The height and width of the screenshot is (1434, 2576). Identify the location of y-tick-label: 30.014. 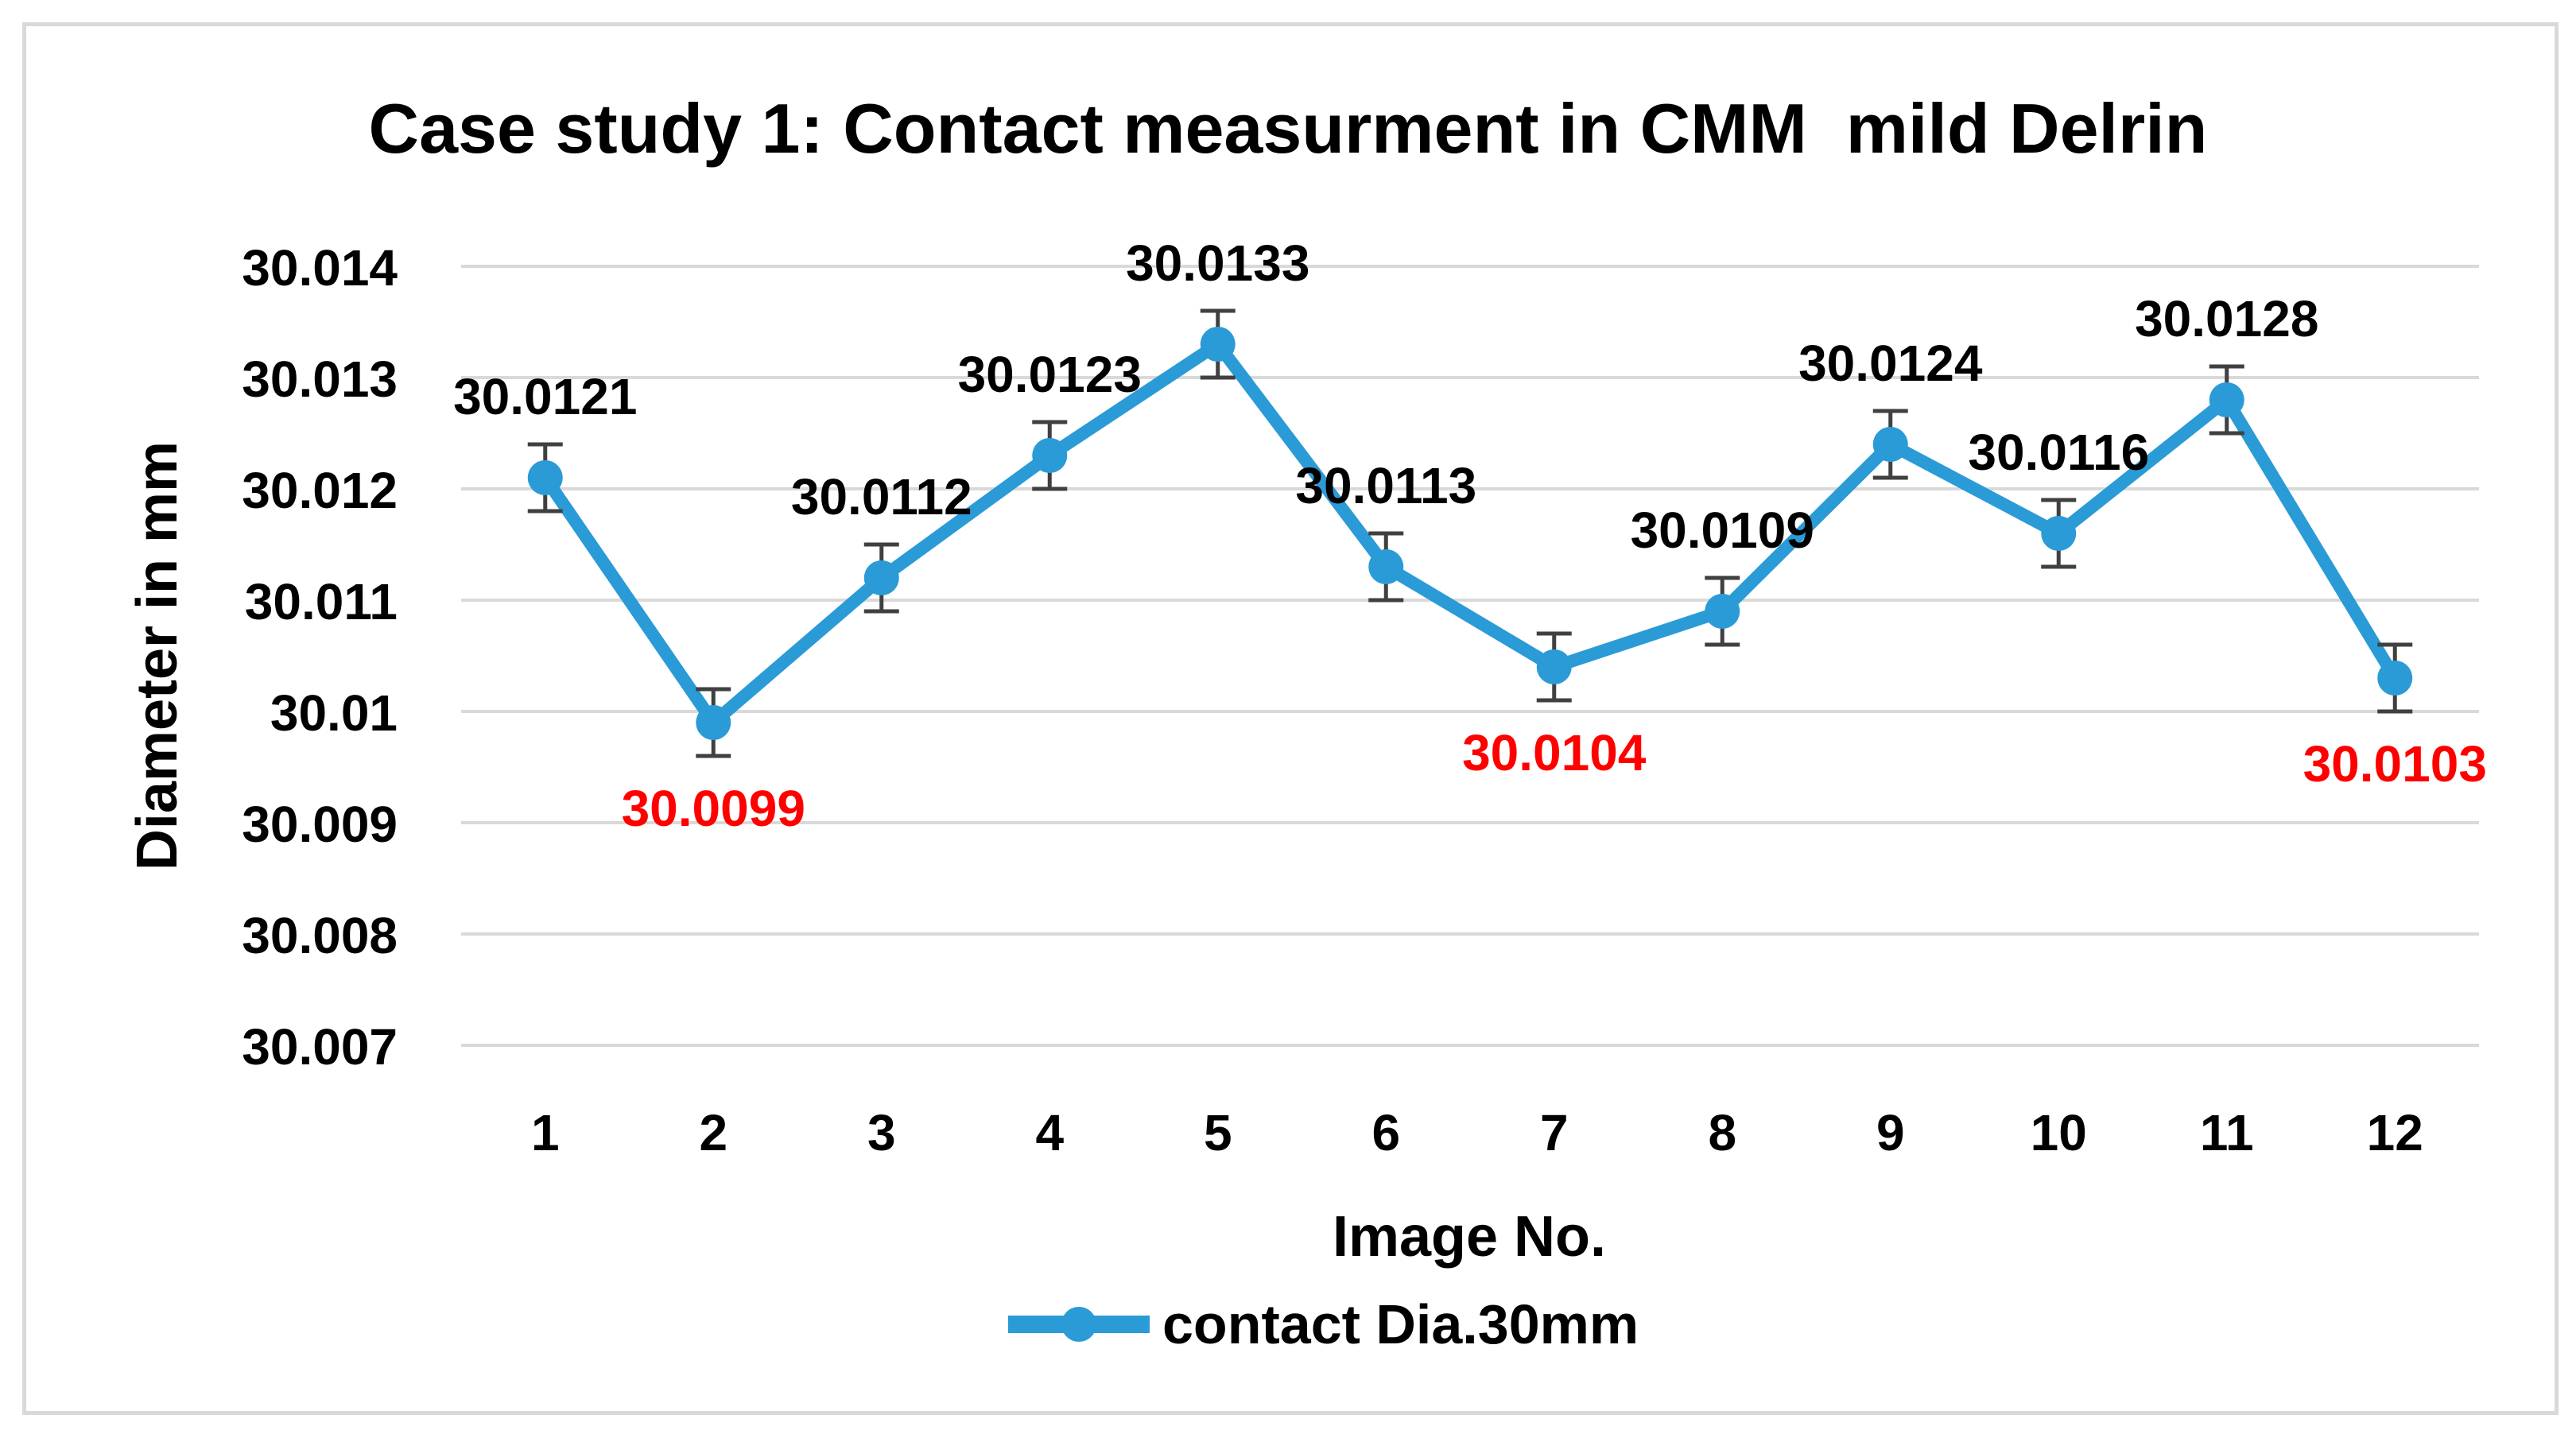
(320, 267).